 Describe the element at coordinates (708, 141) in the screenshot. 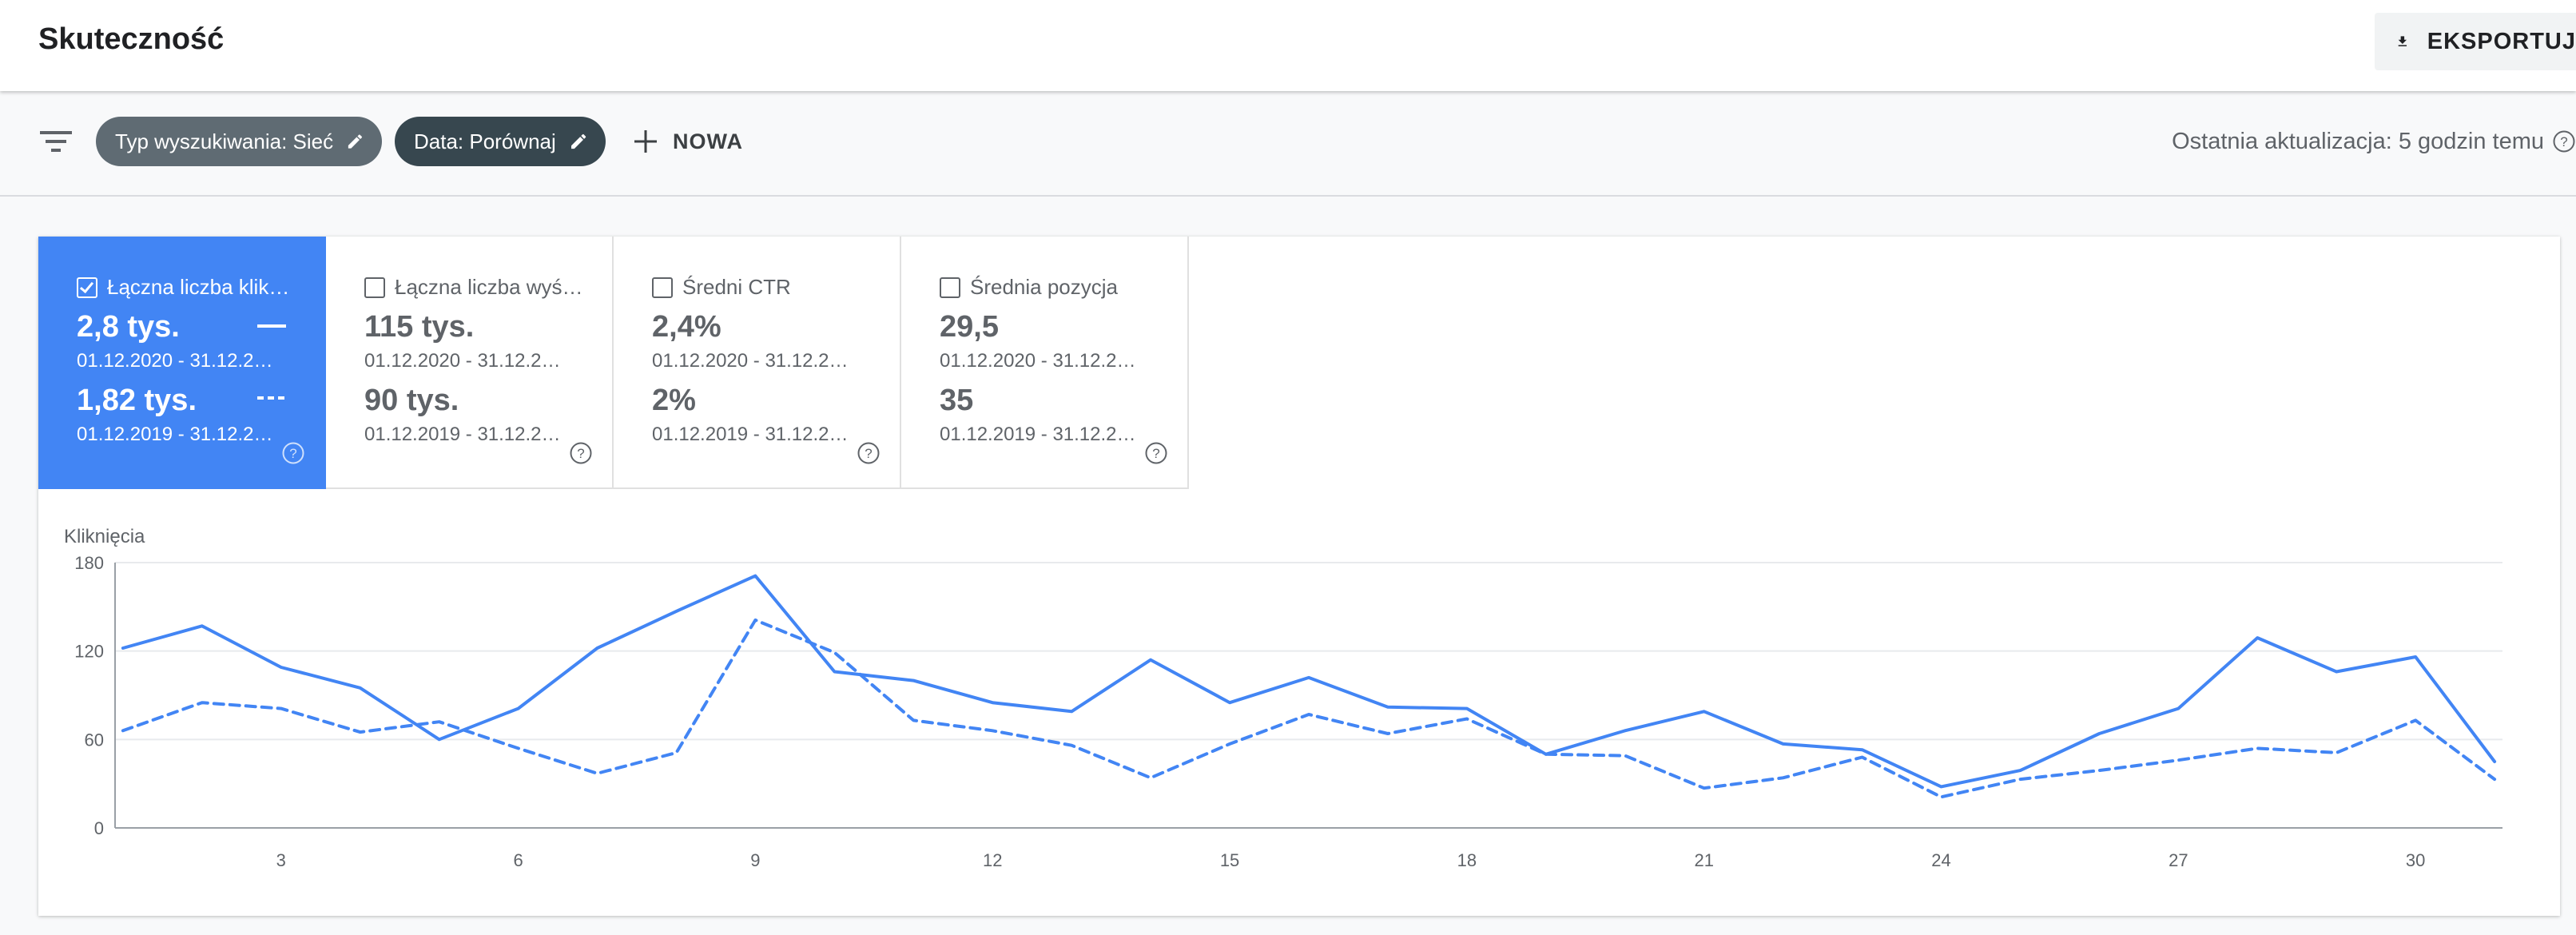

I see `new-filter-label: NOWA` at that location.